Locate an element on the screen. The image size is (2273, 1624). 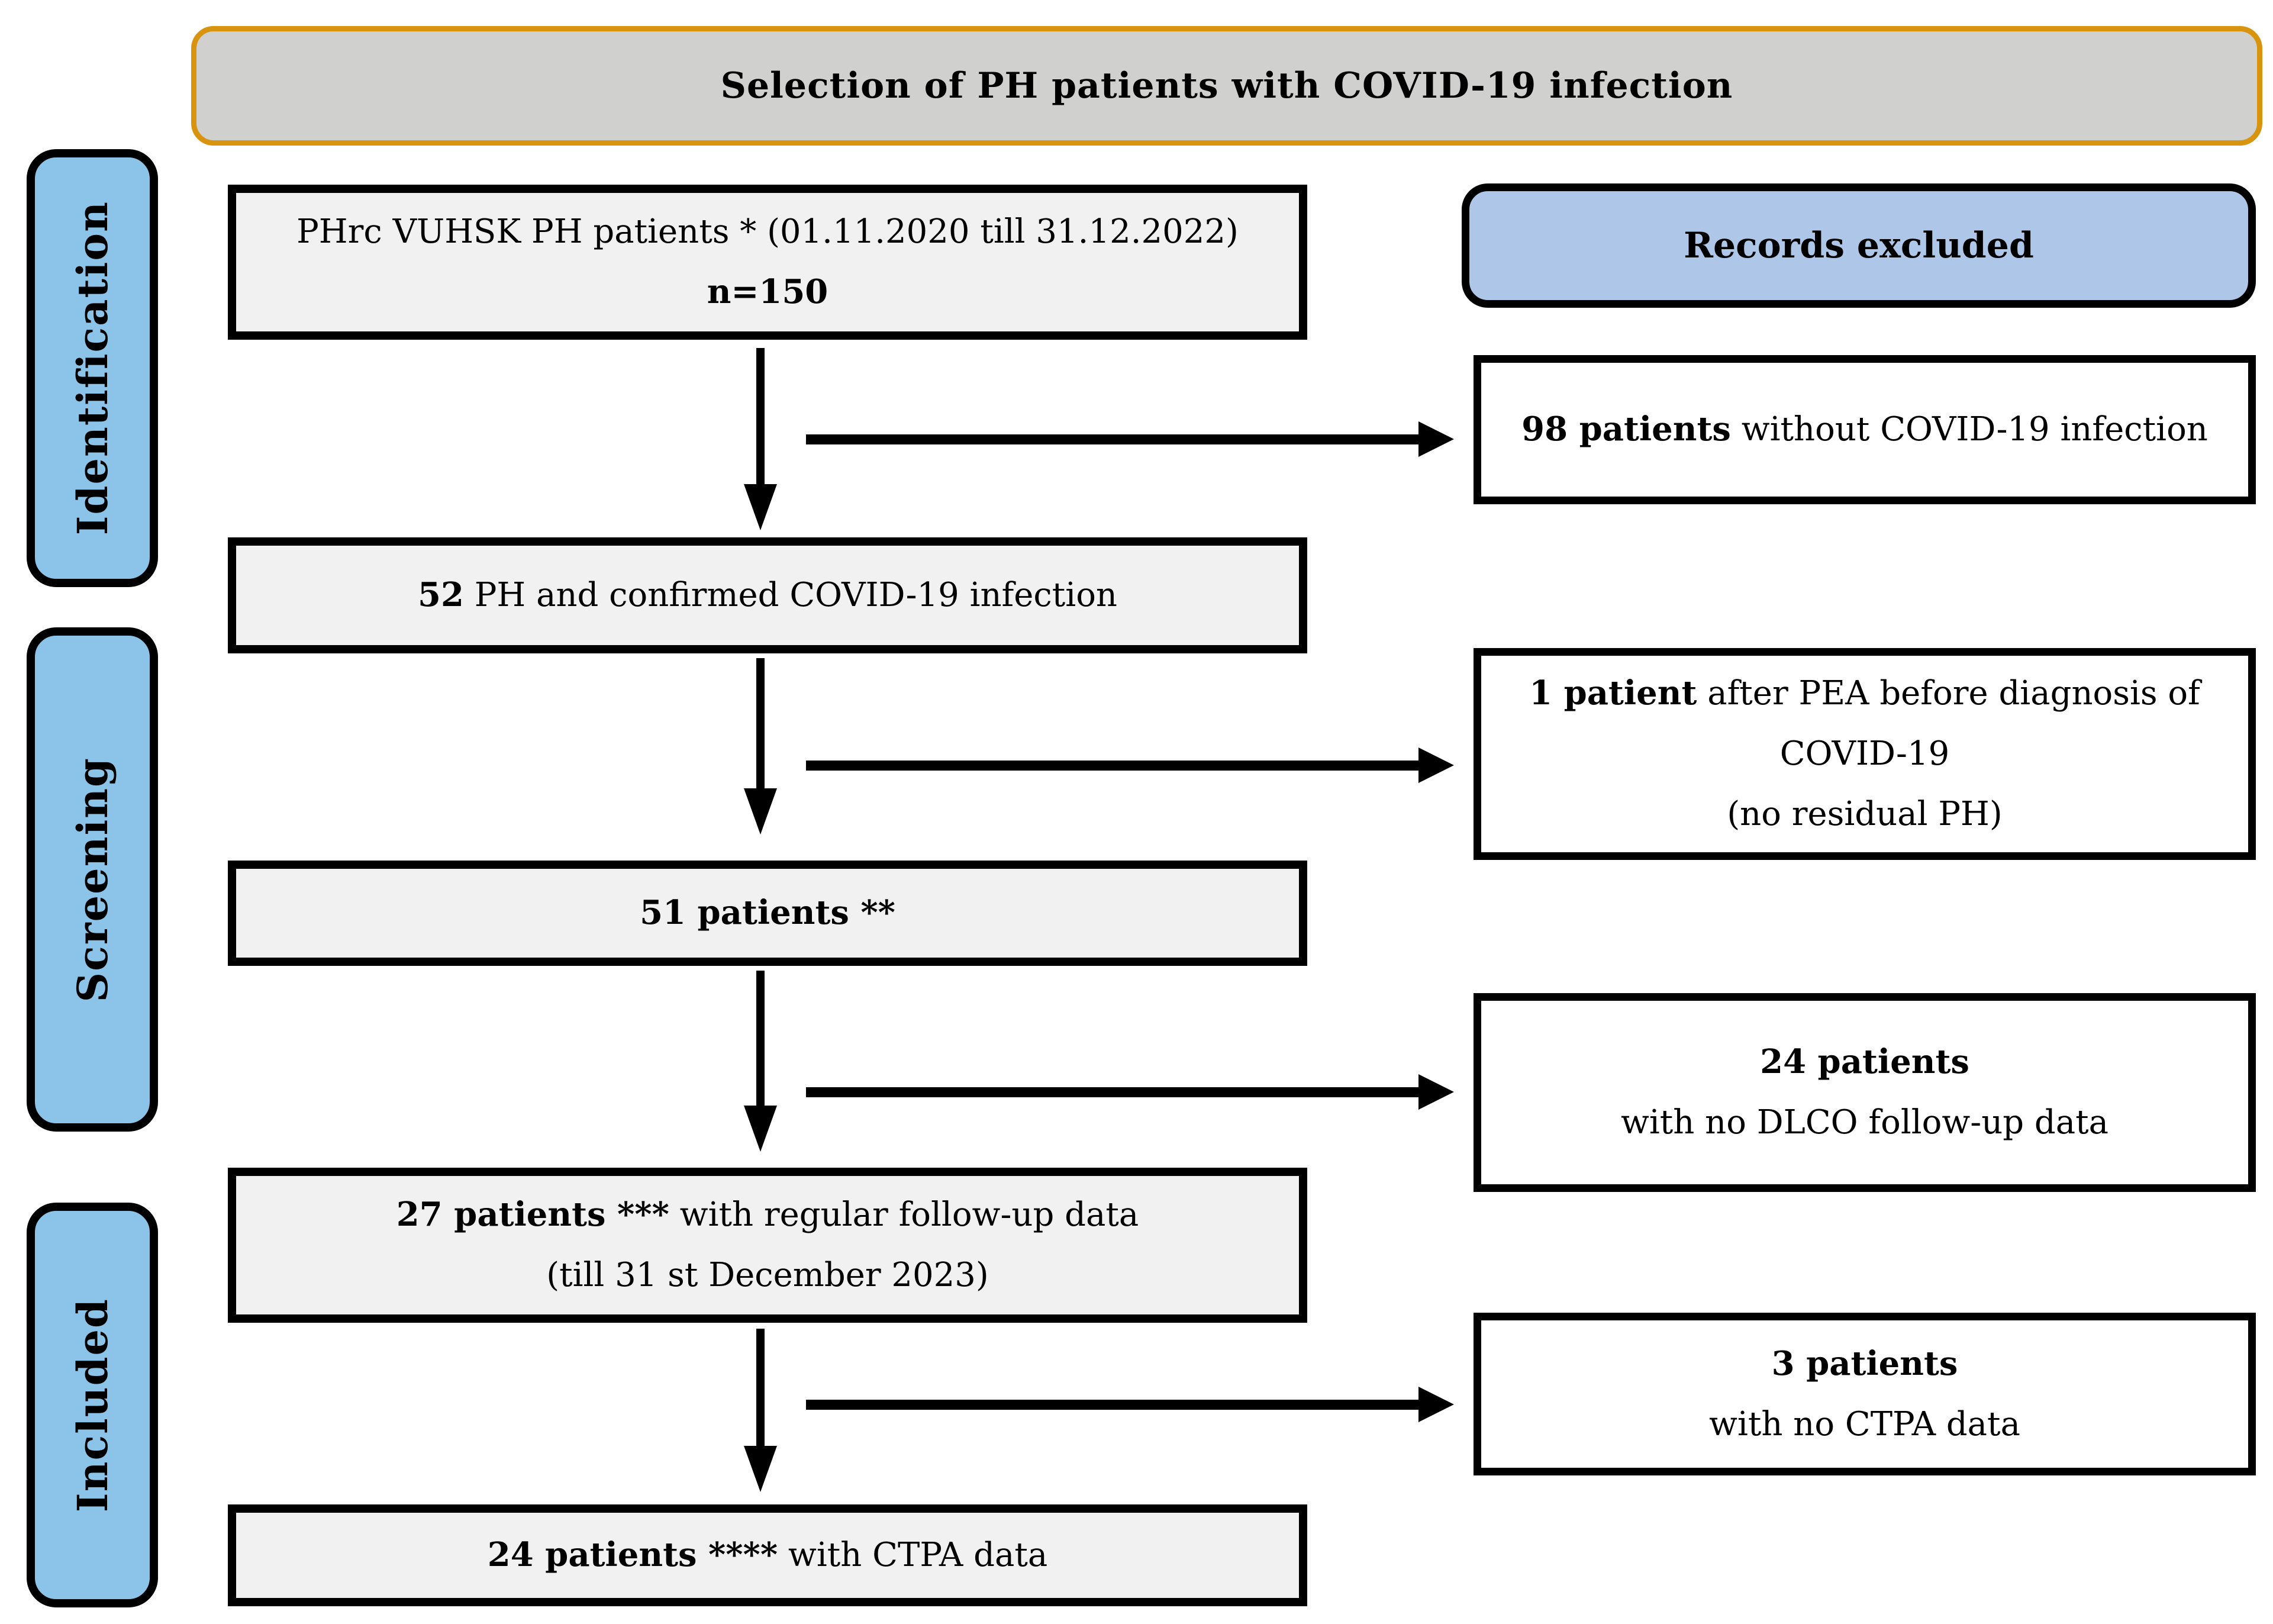
excluded-box-no-ctpa-line1: 3 patients is located at coordinates (1864, 1363).